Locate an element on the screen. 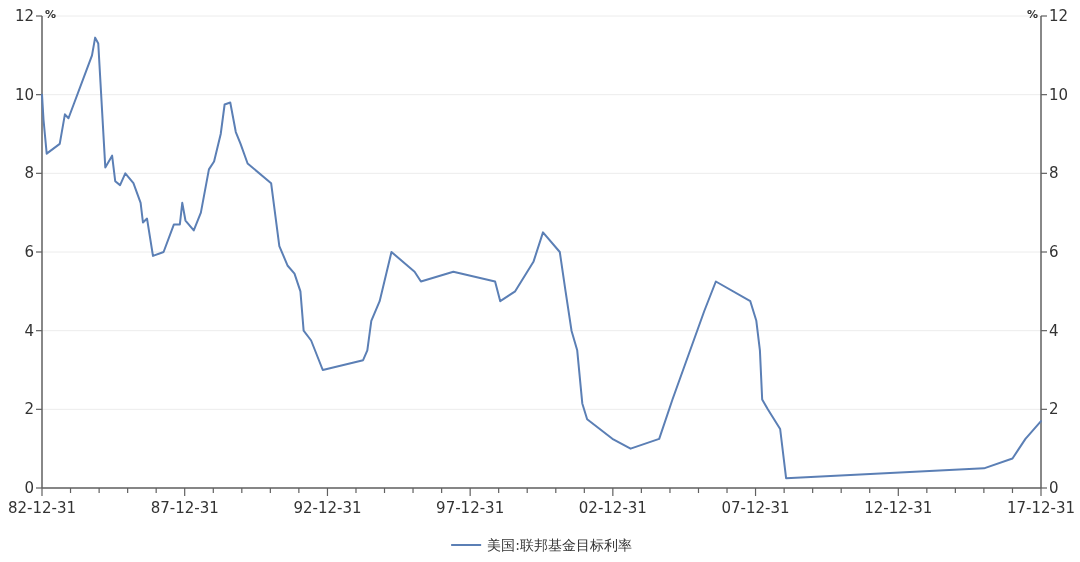 Image resolution: width=1080 pixels, height=562 pixels. y2-tick-label: 6 is located at coordinates (1054, 252).